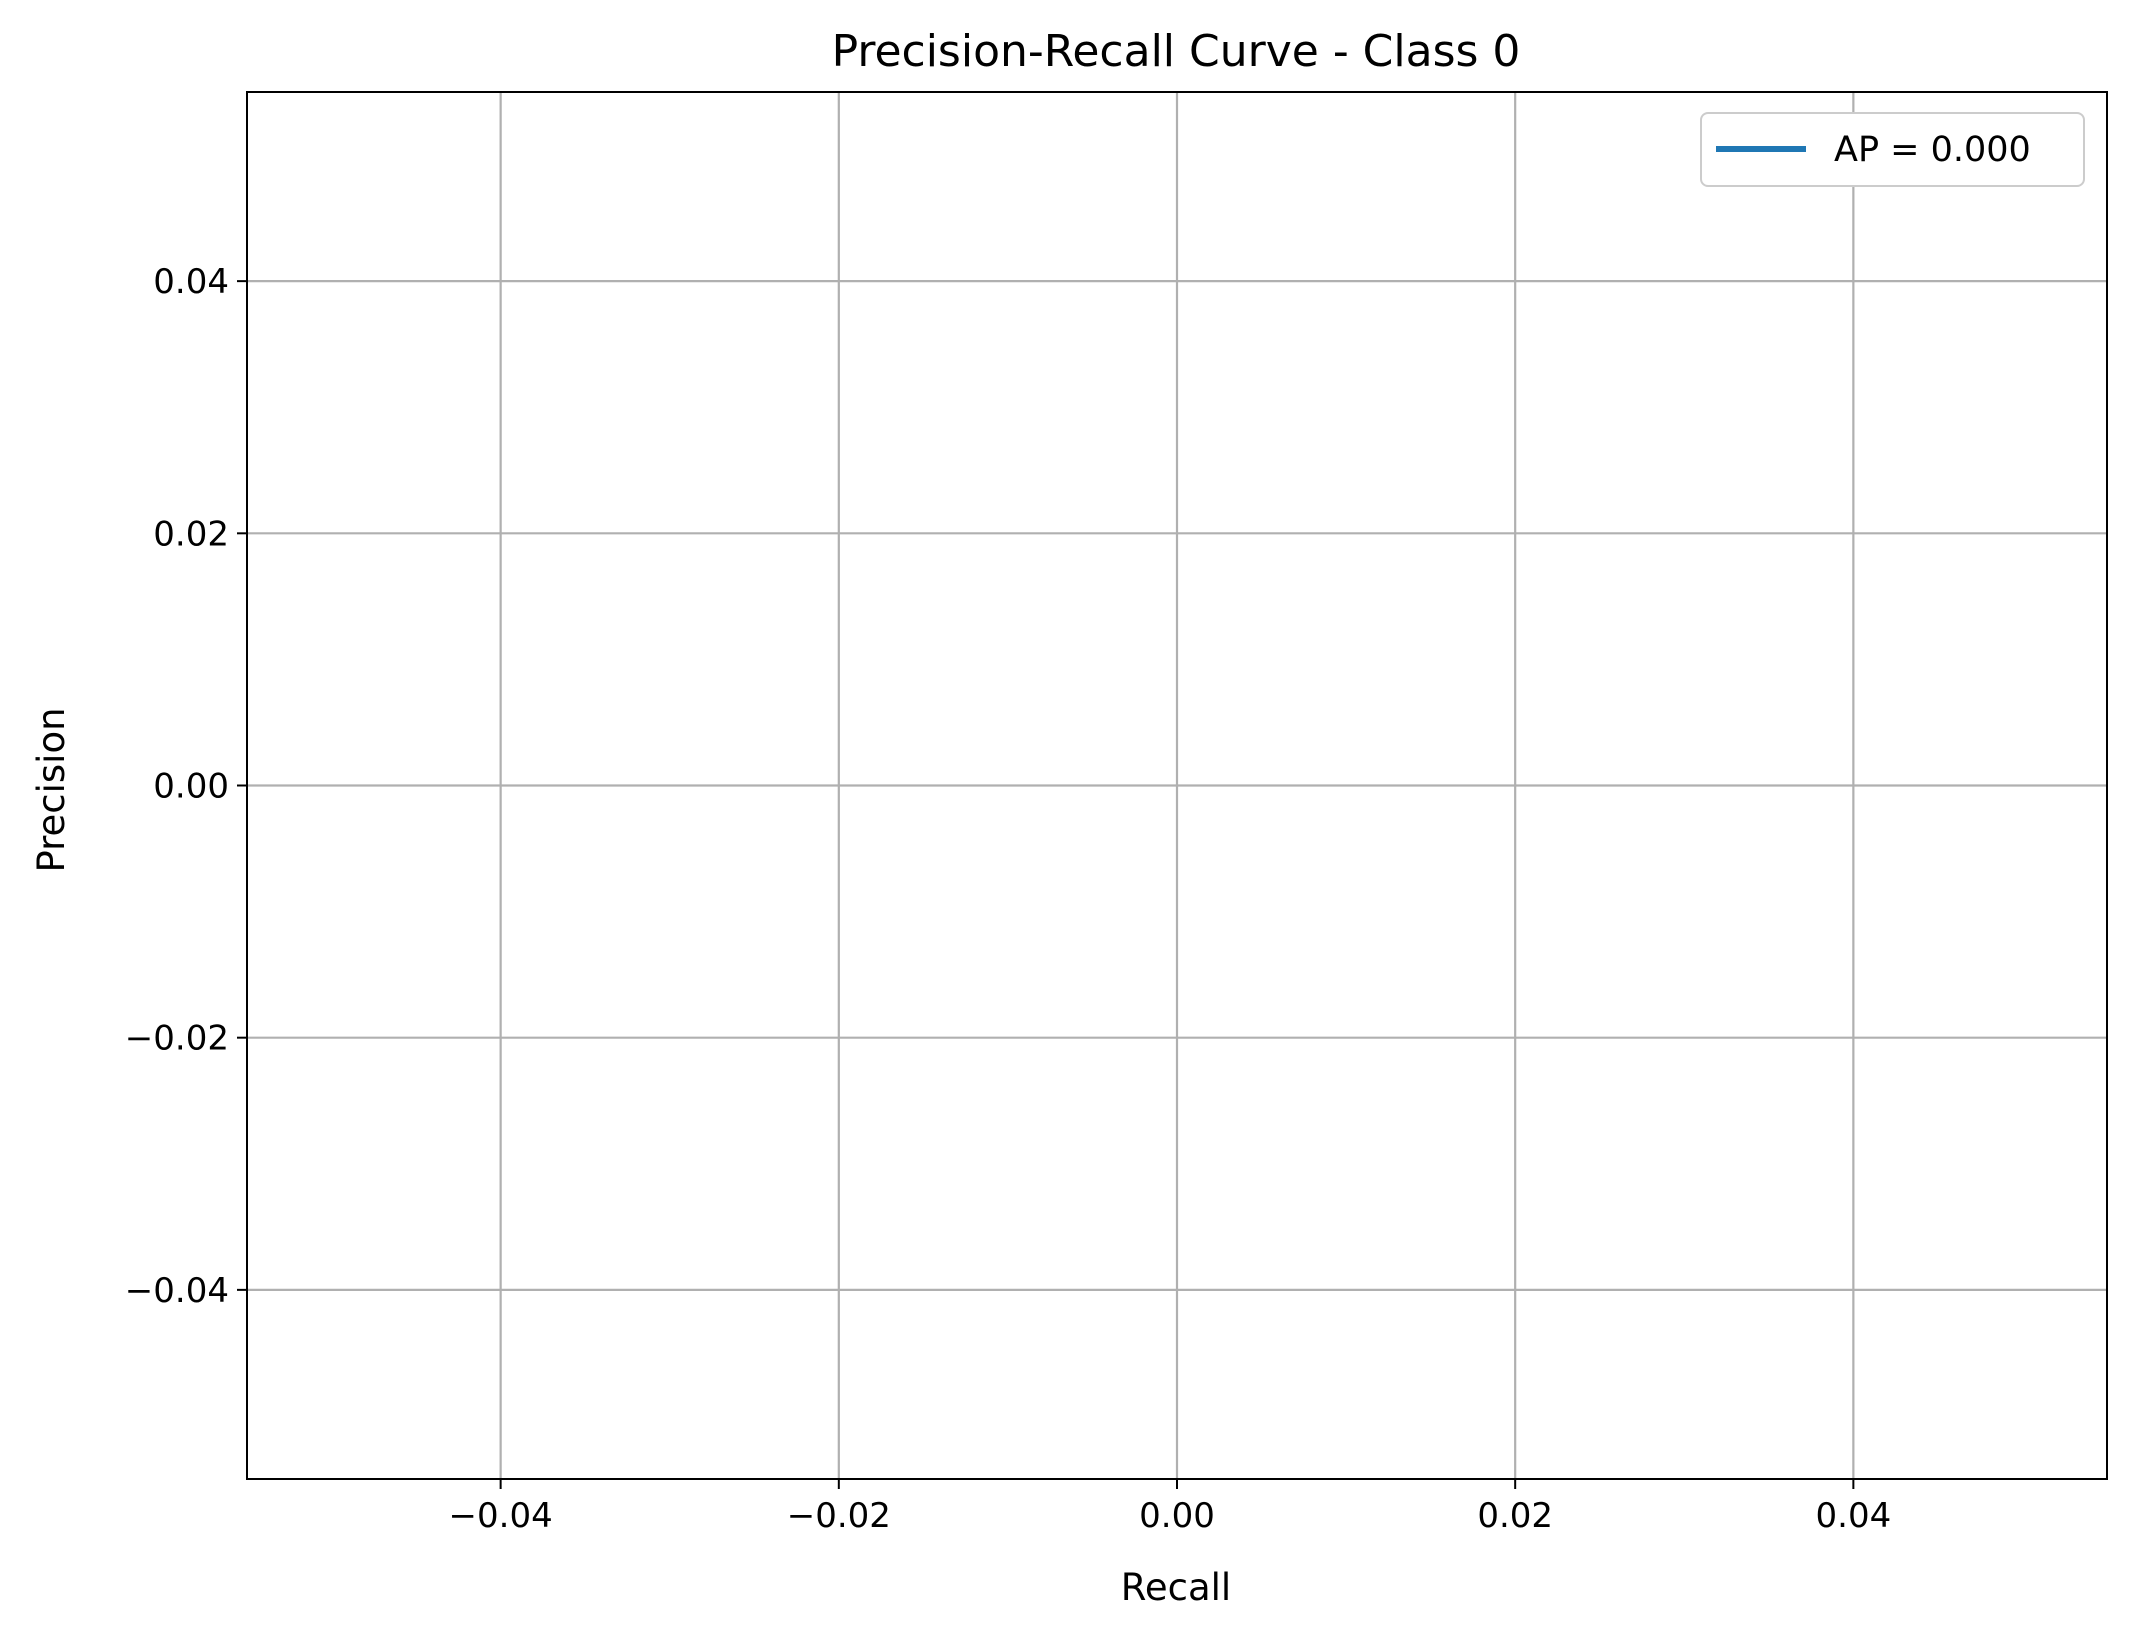 The image size is (2135, 1638). I want to click on legend-box, so click(1892, 149).